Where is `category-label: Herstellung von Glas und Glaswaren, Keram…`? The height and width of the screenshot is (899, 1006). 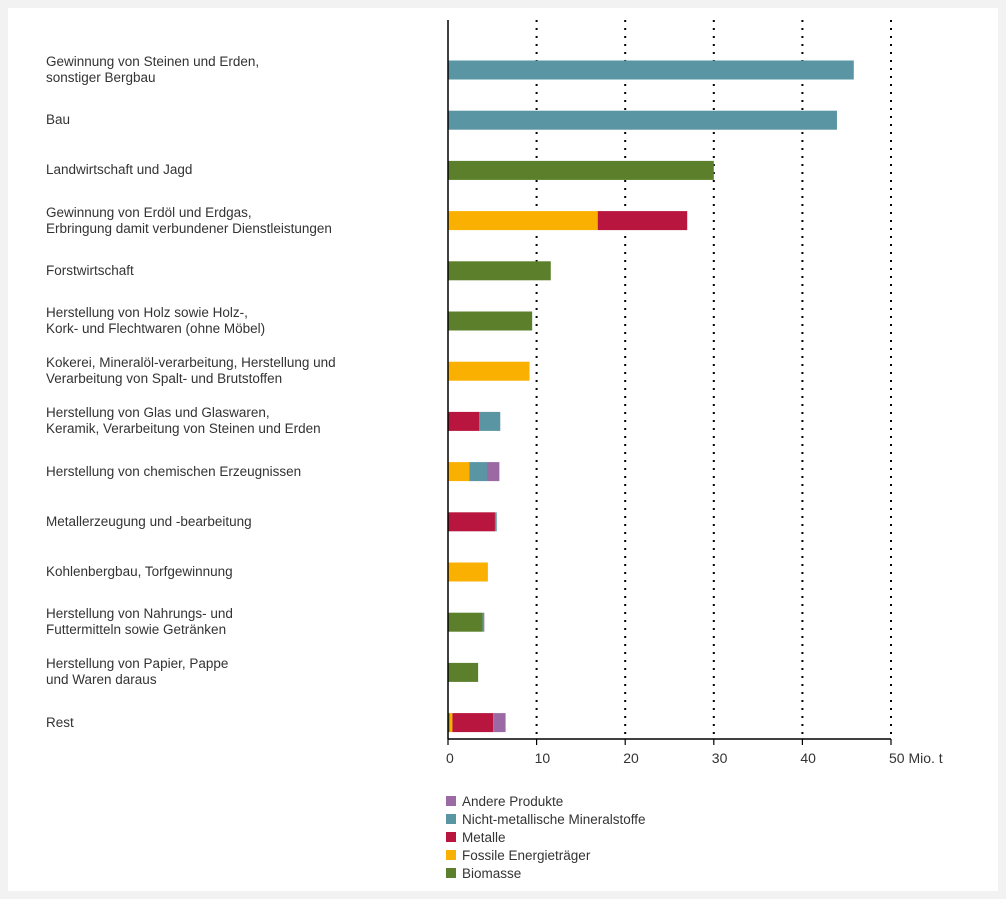
category-label: Herstellung von Glas und Glaswaren, Keram… is located at coordinates (246, 421).